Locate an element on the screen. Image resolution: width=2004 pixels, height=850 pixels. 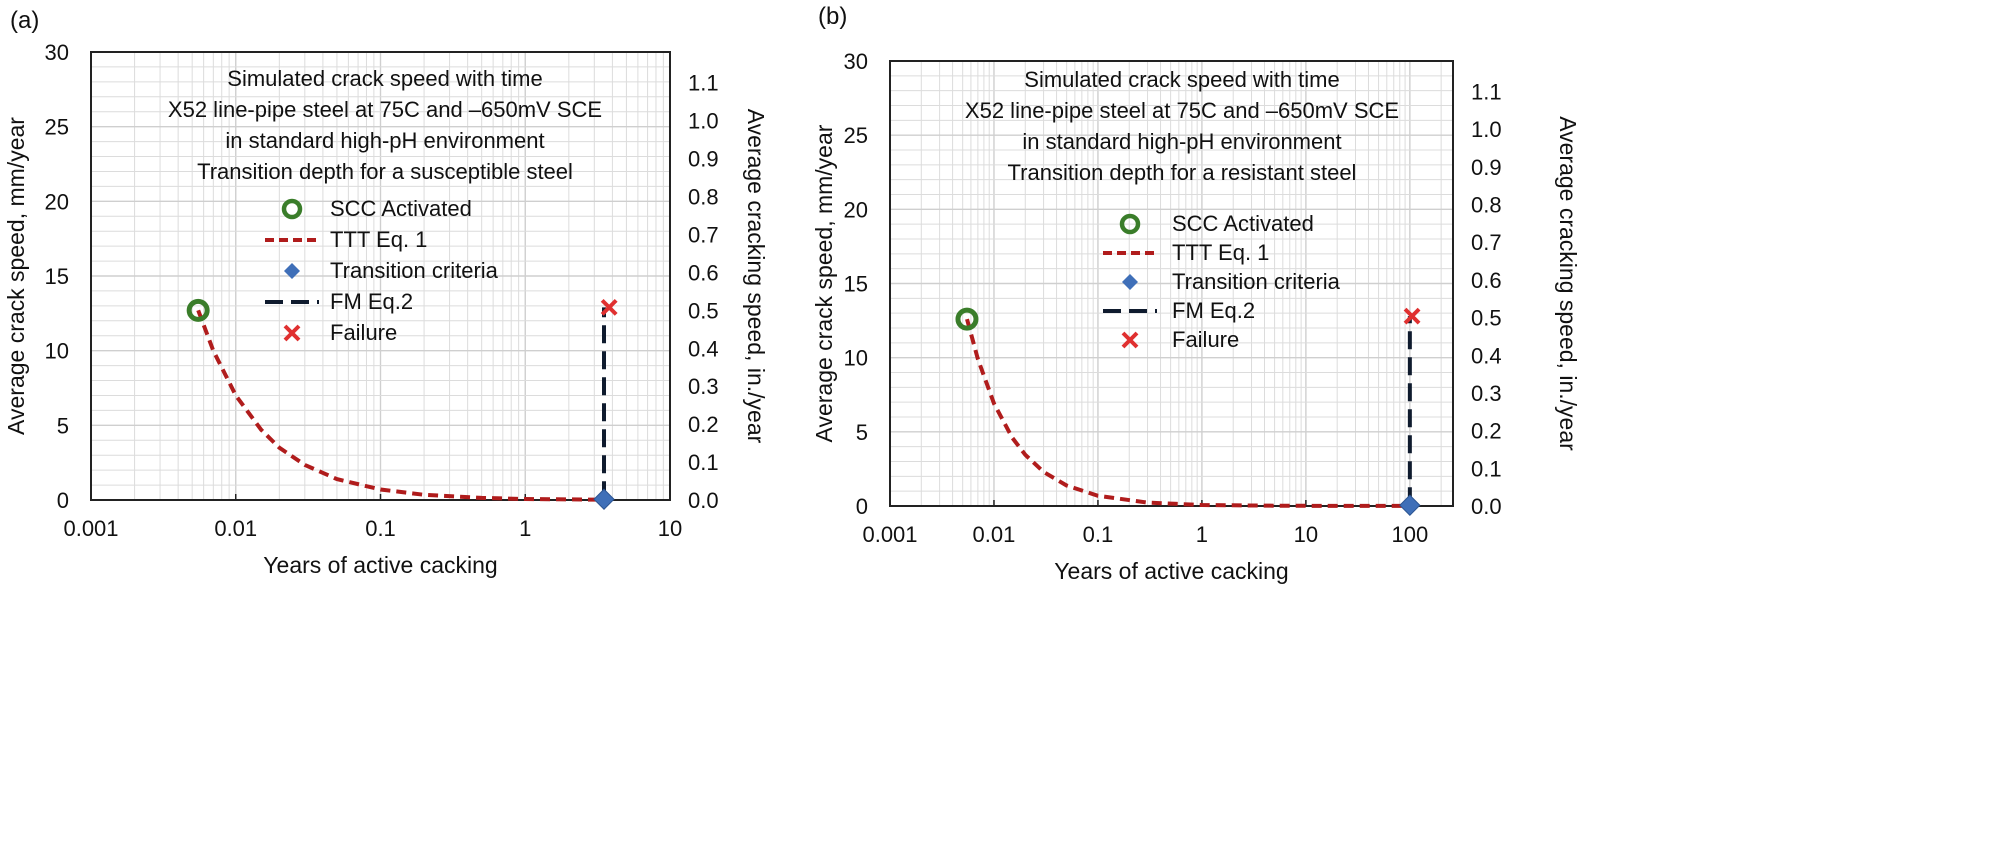
chart-title-line: Transition depth for a susceptible steel is located at coordinates (385, 171).